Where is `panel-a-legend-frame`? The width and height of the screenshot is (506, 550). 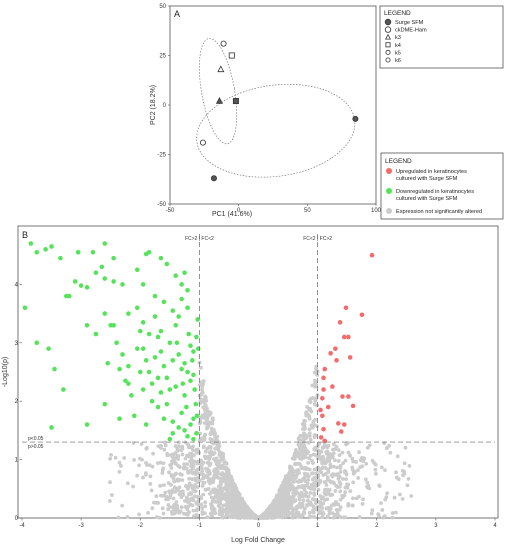 panel-a-legend-frame is located at coordinates (441, 37).